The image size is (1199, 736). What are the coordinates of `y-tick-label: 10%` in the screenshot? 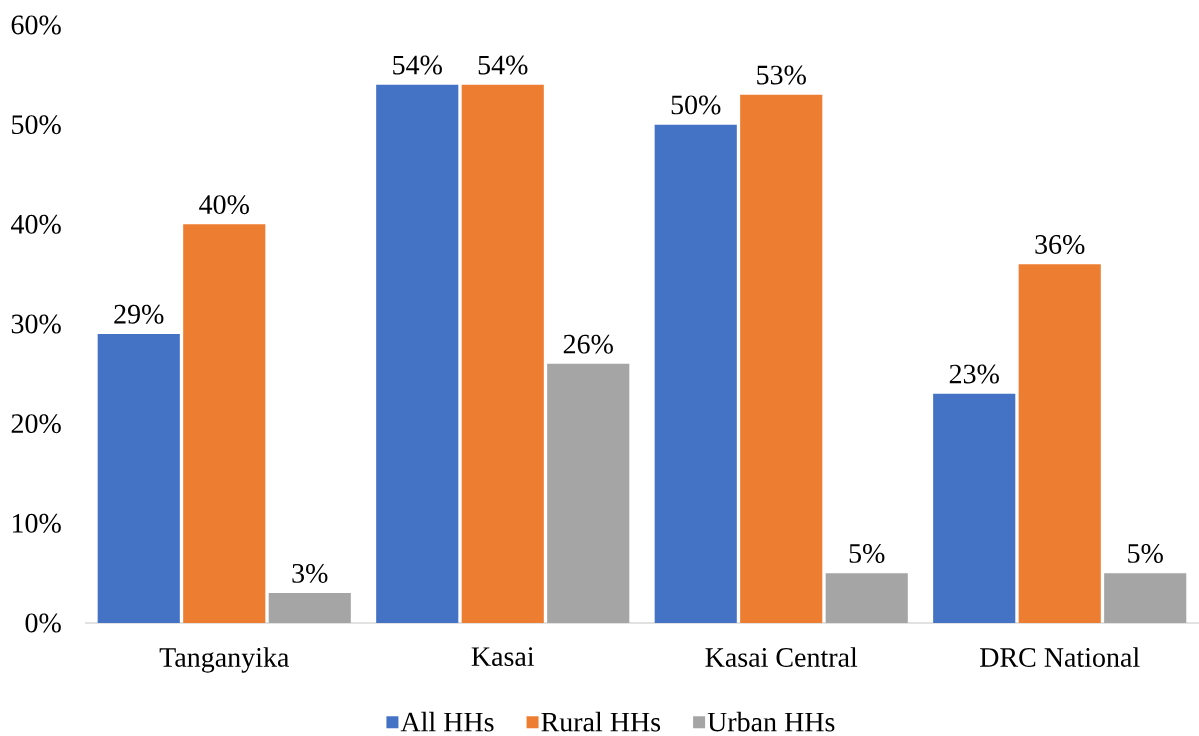 It's located at (36, 523).